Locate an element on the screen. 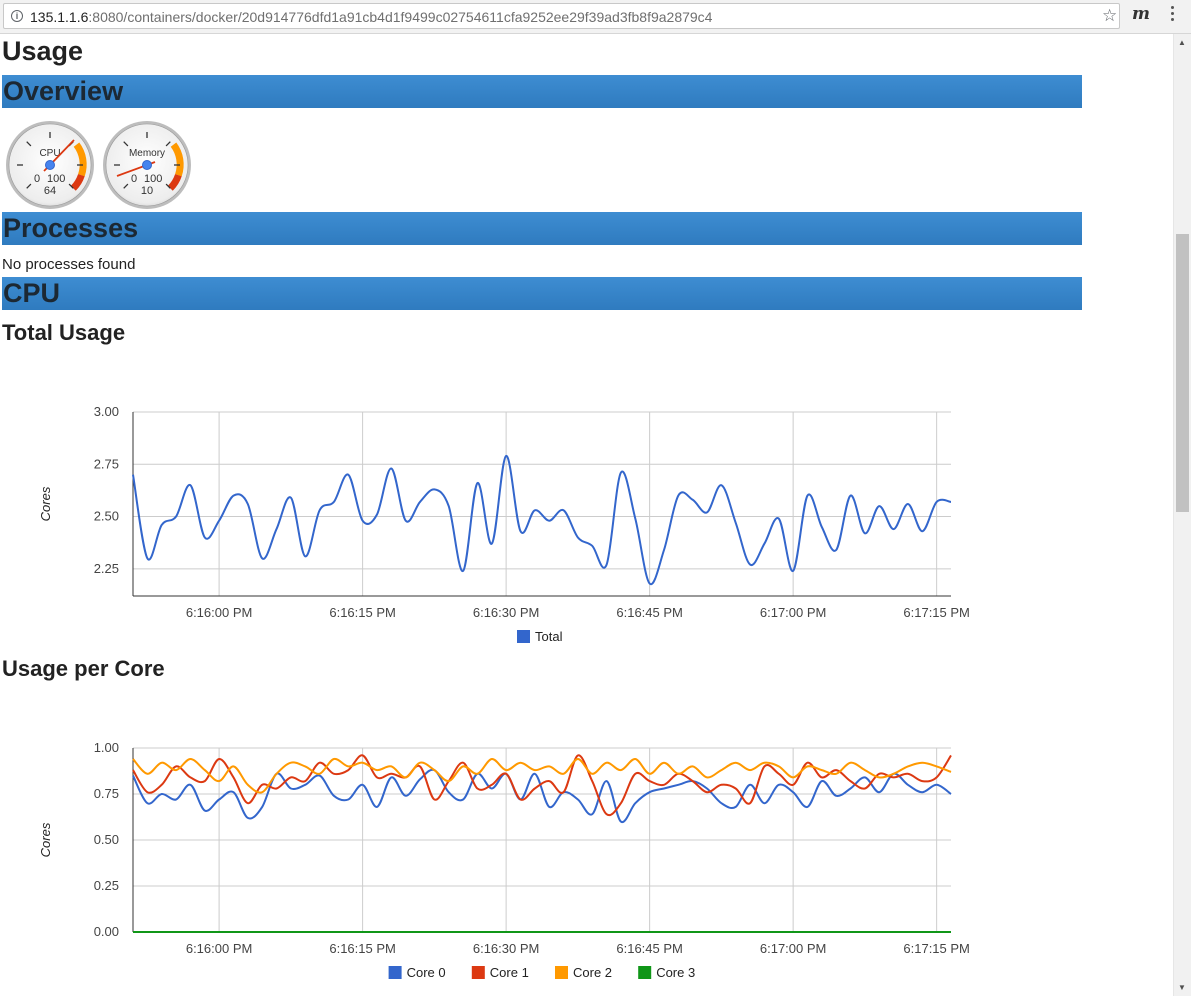 The image size is (1191, 996). legend-item: Core 2 is located at coordinates (583, 972).